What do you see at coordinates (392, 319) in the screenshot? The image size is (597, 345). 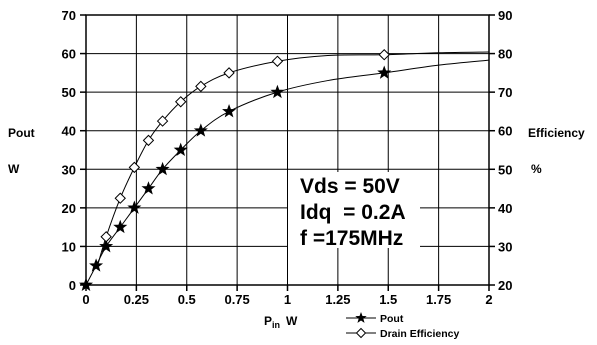 I see `legend-pout-label: Pout` at bounding box center [392, 319].